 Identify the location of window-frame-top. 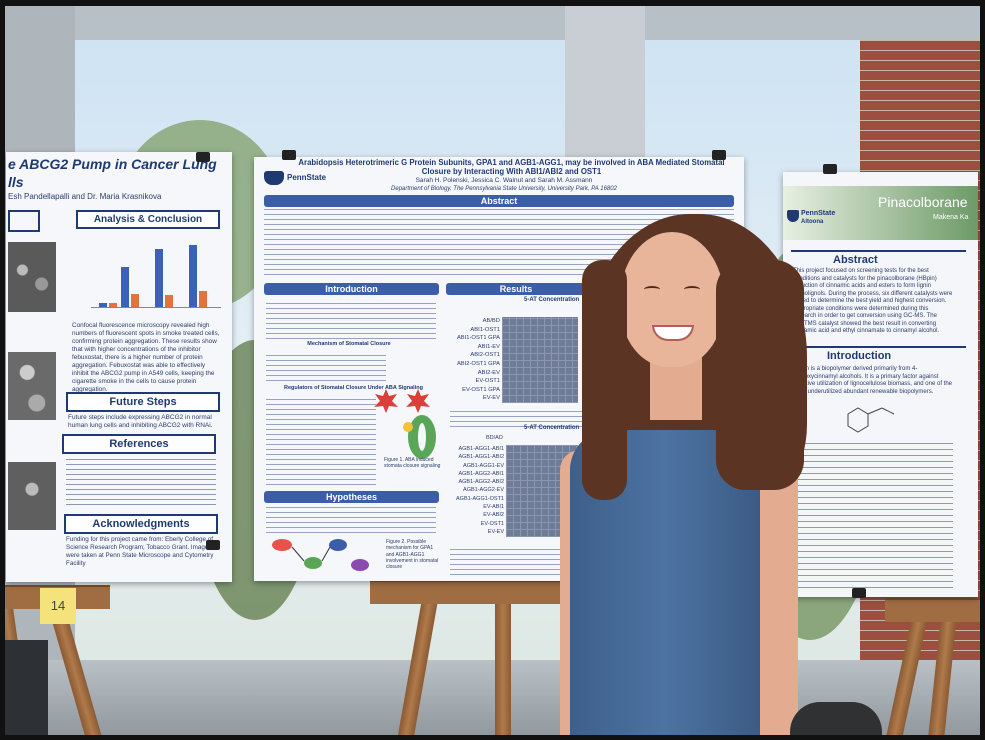
(492, 21).